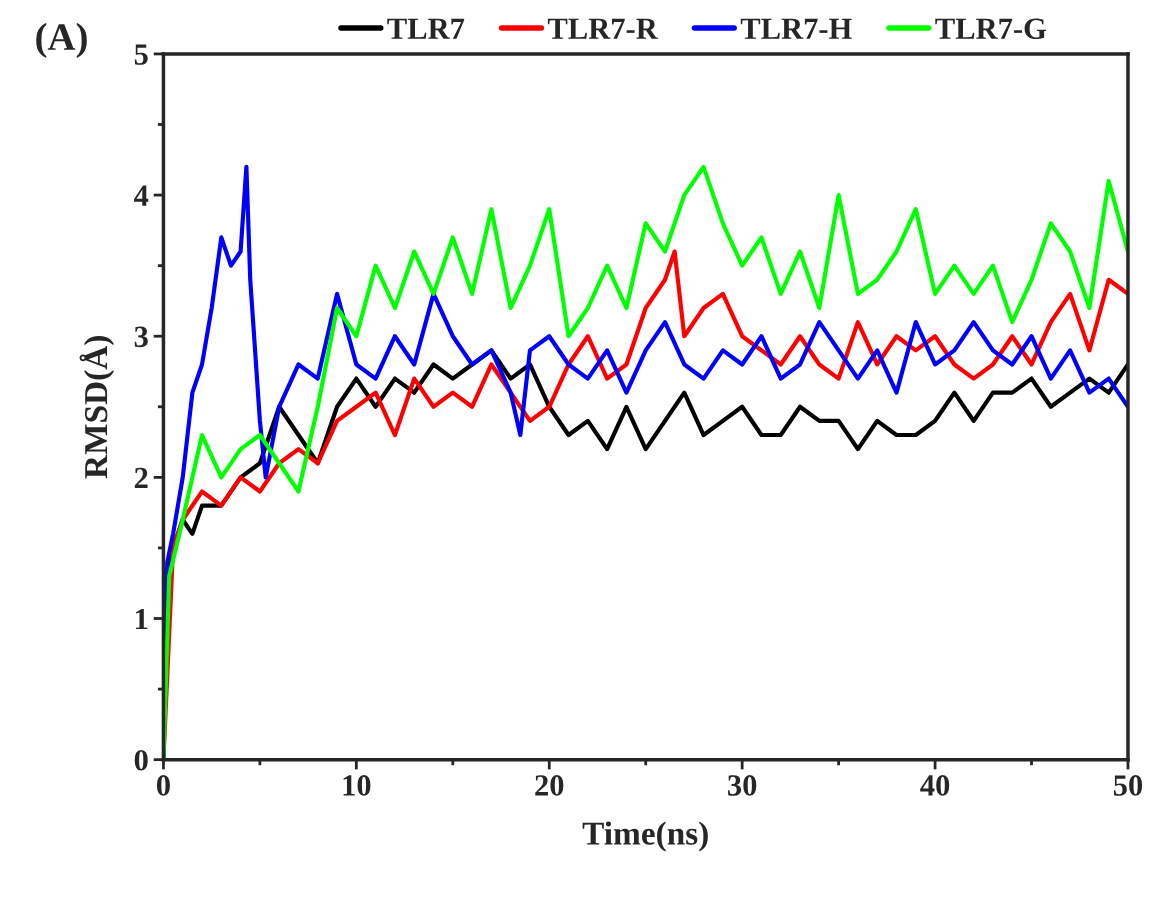 Image resolution: width=1151 pixels, height=899 pixels. I want to click on x-axis-title: Time(ns), so click(645, 836).